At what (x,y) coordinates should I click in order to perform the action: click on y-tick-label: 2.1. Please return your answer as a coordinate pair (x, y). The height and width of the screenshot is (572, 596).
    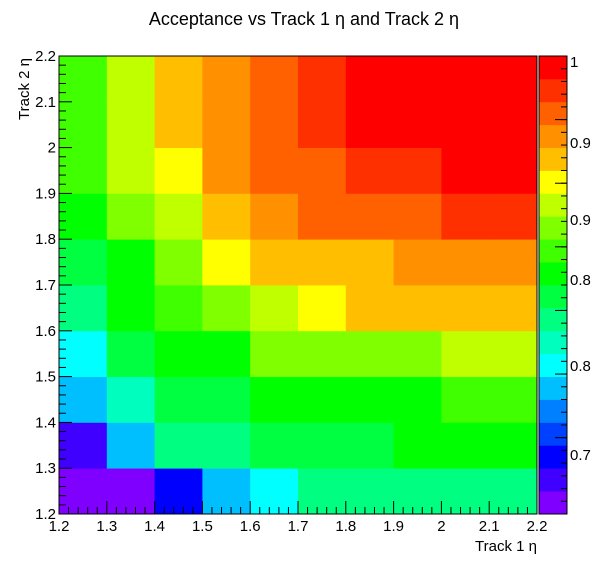
    Looking at the image, I should click on (45, 102).